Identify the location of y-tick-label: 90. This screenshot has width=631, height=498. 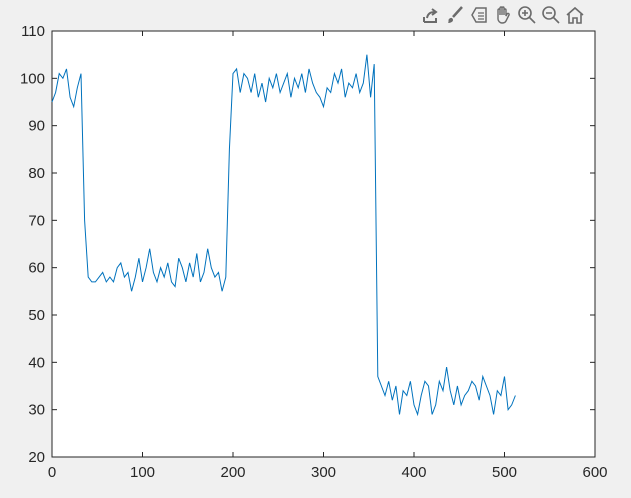
(36, 126).